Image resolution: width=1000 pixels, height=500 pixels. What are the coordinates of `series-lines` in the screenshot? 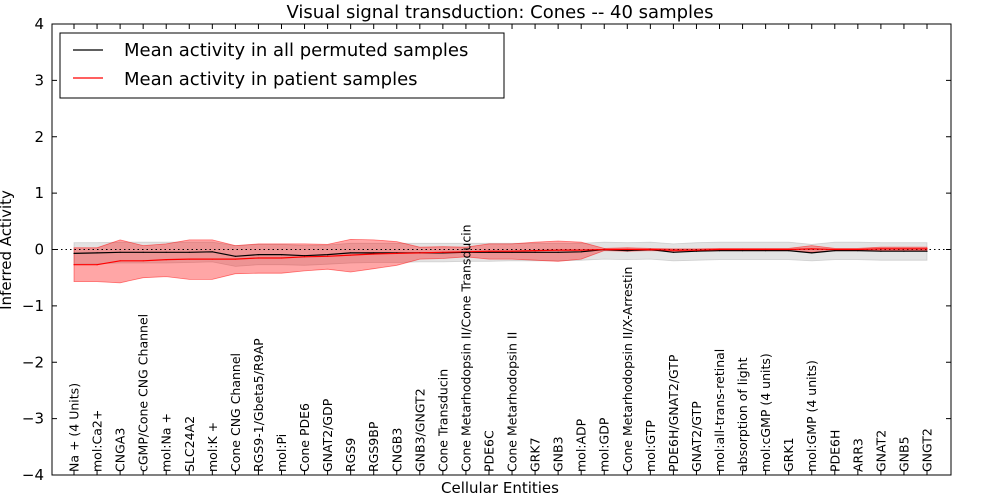 It's located at (500, 257).